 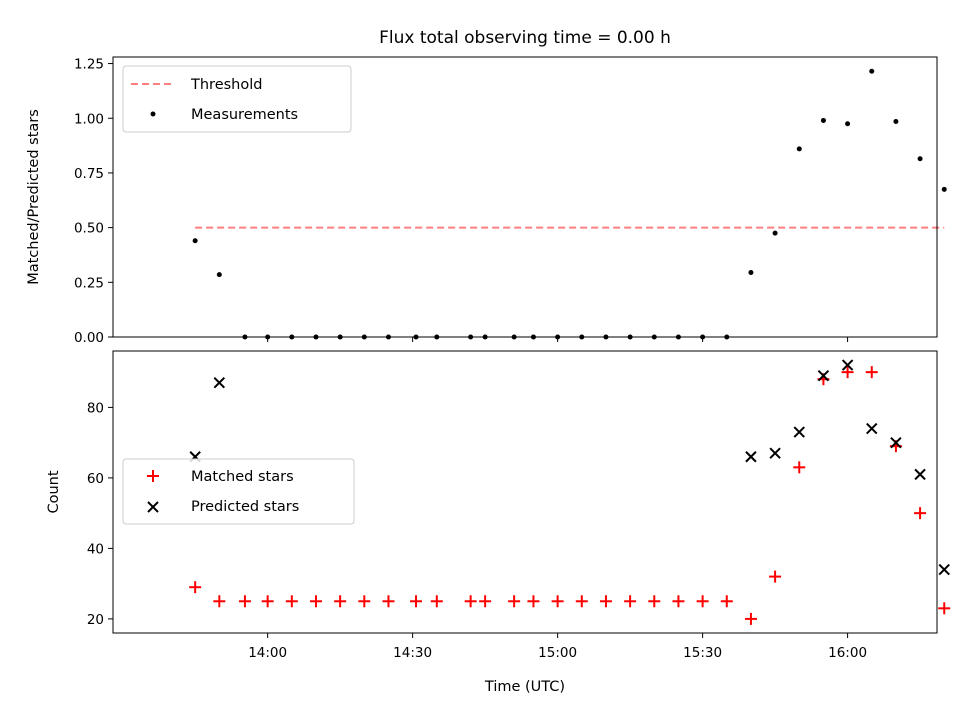 I want to click on legend-matched-marker, so click(x=153, y=476).